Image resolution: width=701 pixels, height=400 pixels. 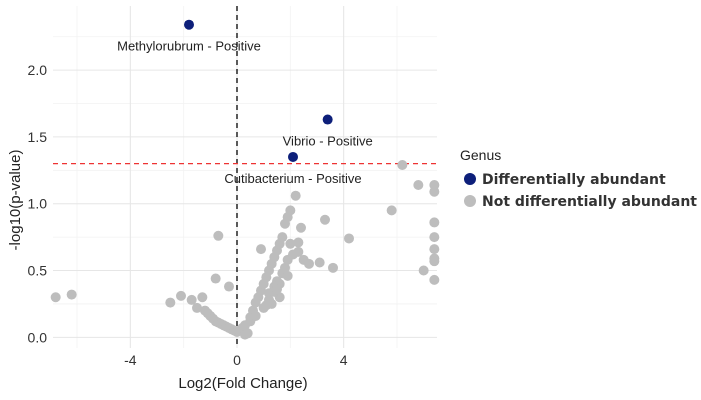 I want to click on y-tick-label: 1.0, so click(x=38, y=204).